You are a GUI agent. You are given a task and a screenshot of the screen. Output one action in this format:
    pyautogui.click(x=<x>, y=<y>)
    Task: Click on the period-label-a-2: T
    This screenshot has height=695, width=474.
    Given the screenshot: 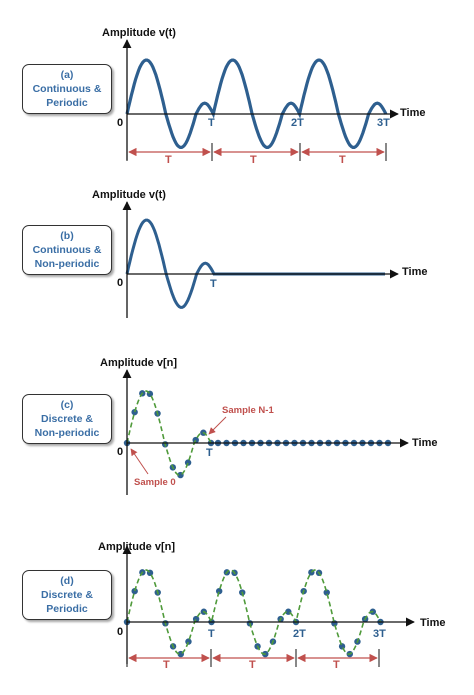 What is the action you would take?
    pyautogui.click(x=253, y=160)
    